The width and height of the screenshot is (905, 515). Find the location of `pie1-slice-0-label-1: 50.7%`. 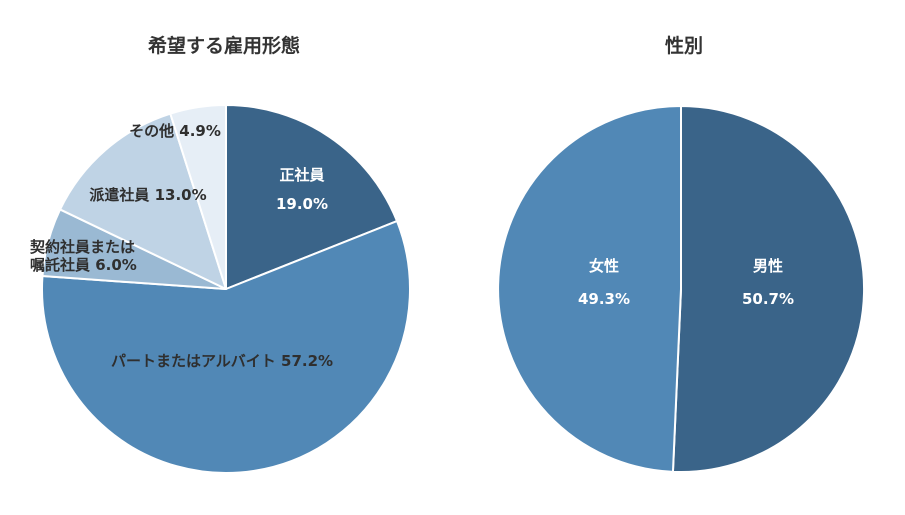

pie1-slice-0-label-1: 50.7% is located at coordinates (768, 299).